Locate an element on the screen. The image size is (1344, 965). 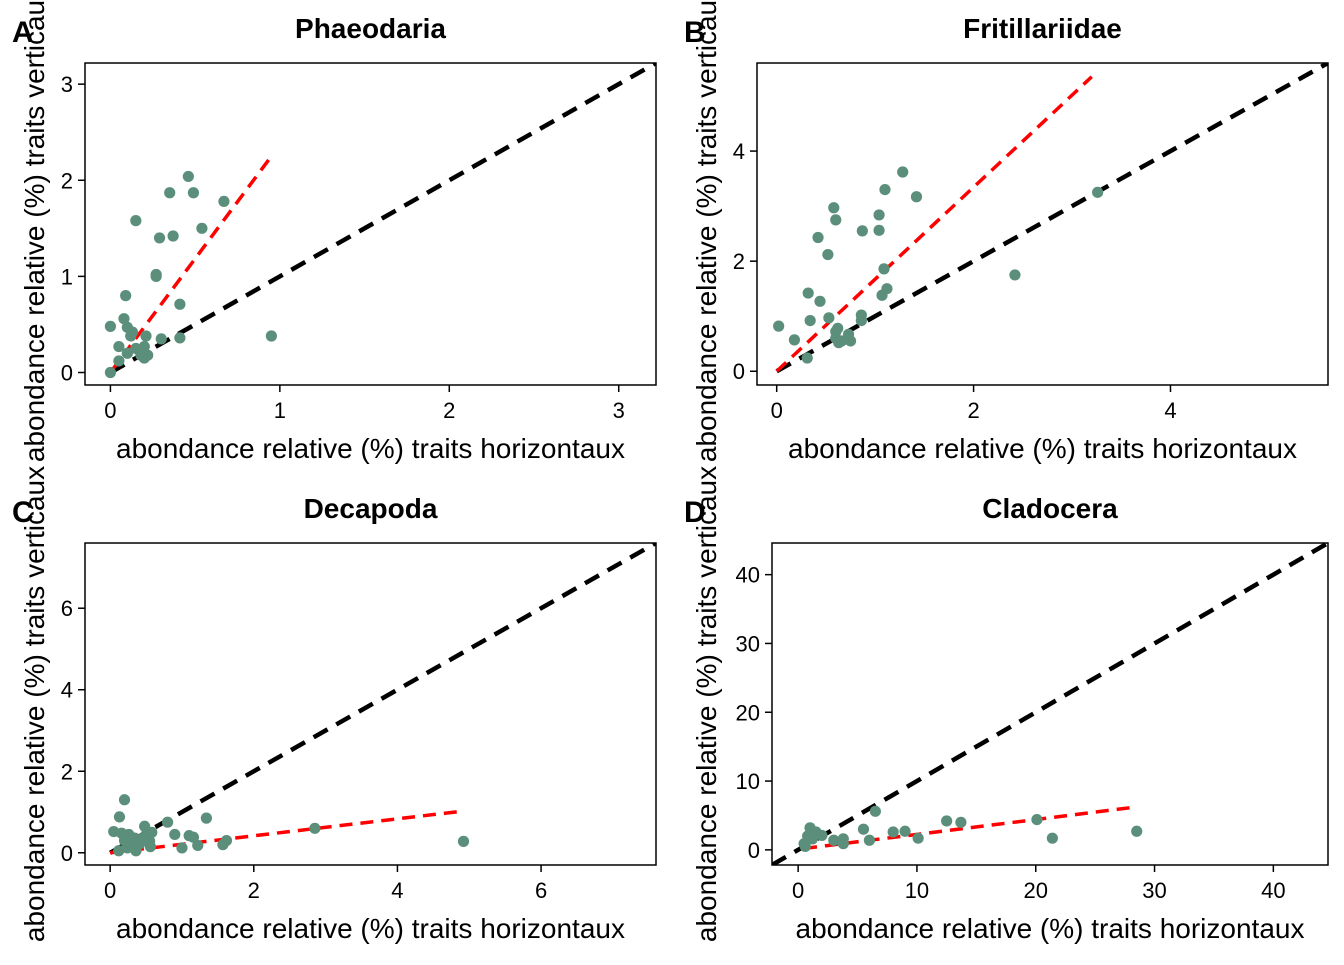
y-tick-label: 30 is located at coordinates (748, 643).